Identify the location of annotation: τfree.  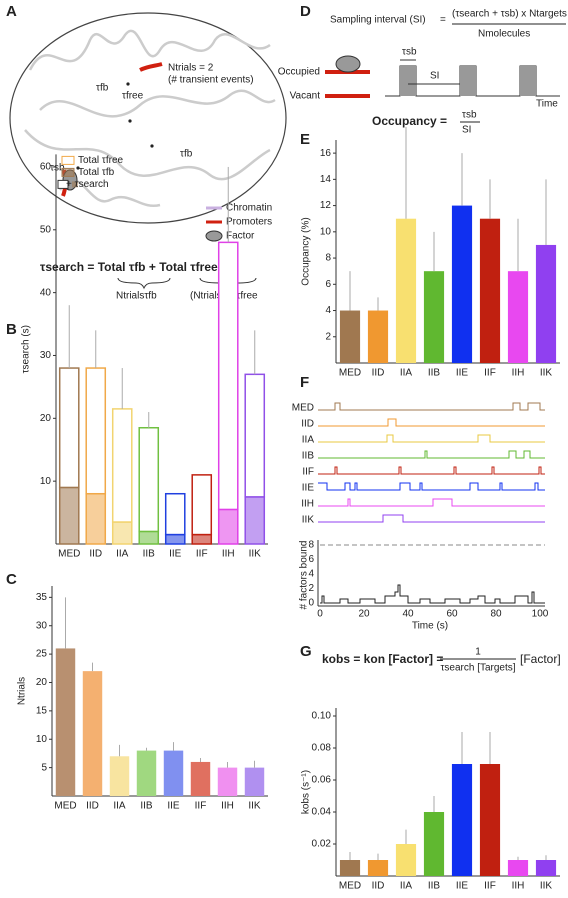
(133, 96).